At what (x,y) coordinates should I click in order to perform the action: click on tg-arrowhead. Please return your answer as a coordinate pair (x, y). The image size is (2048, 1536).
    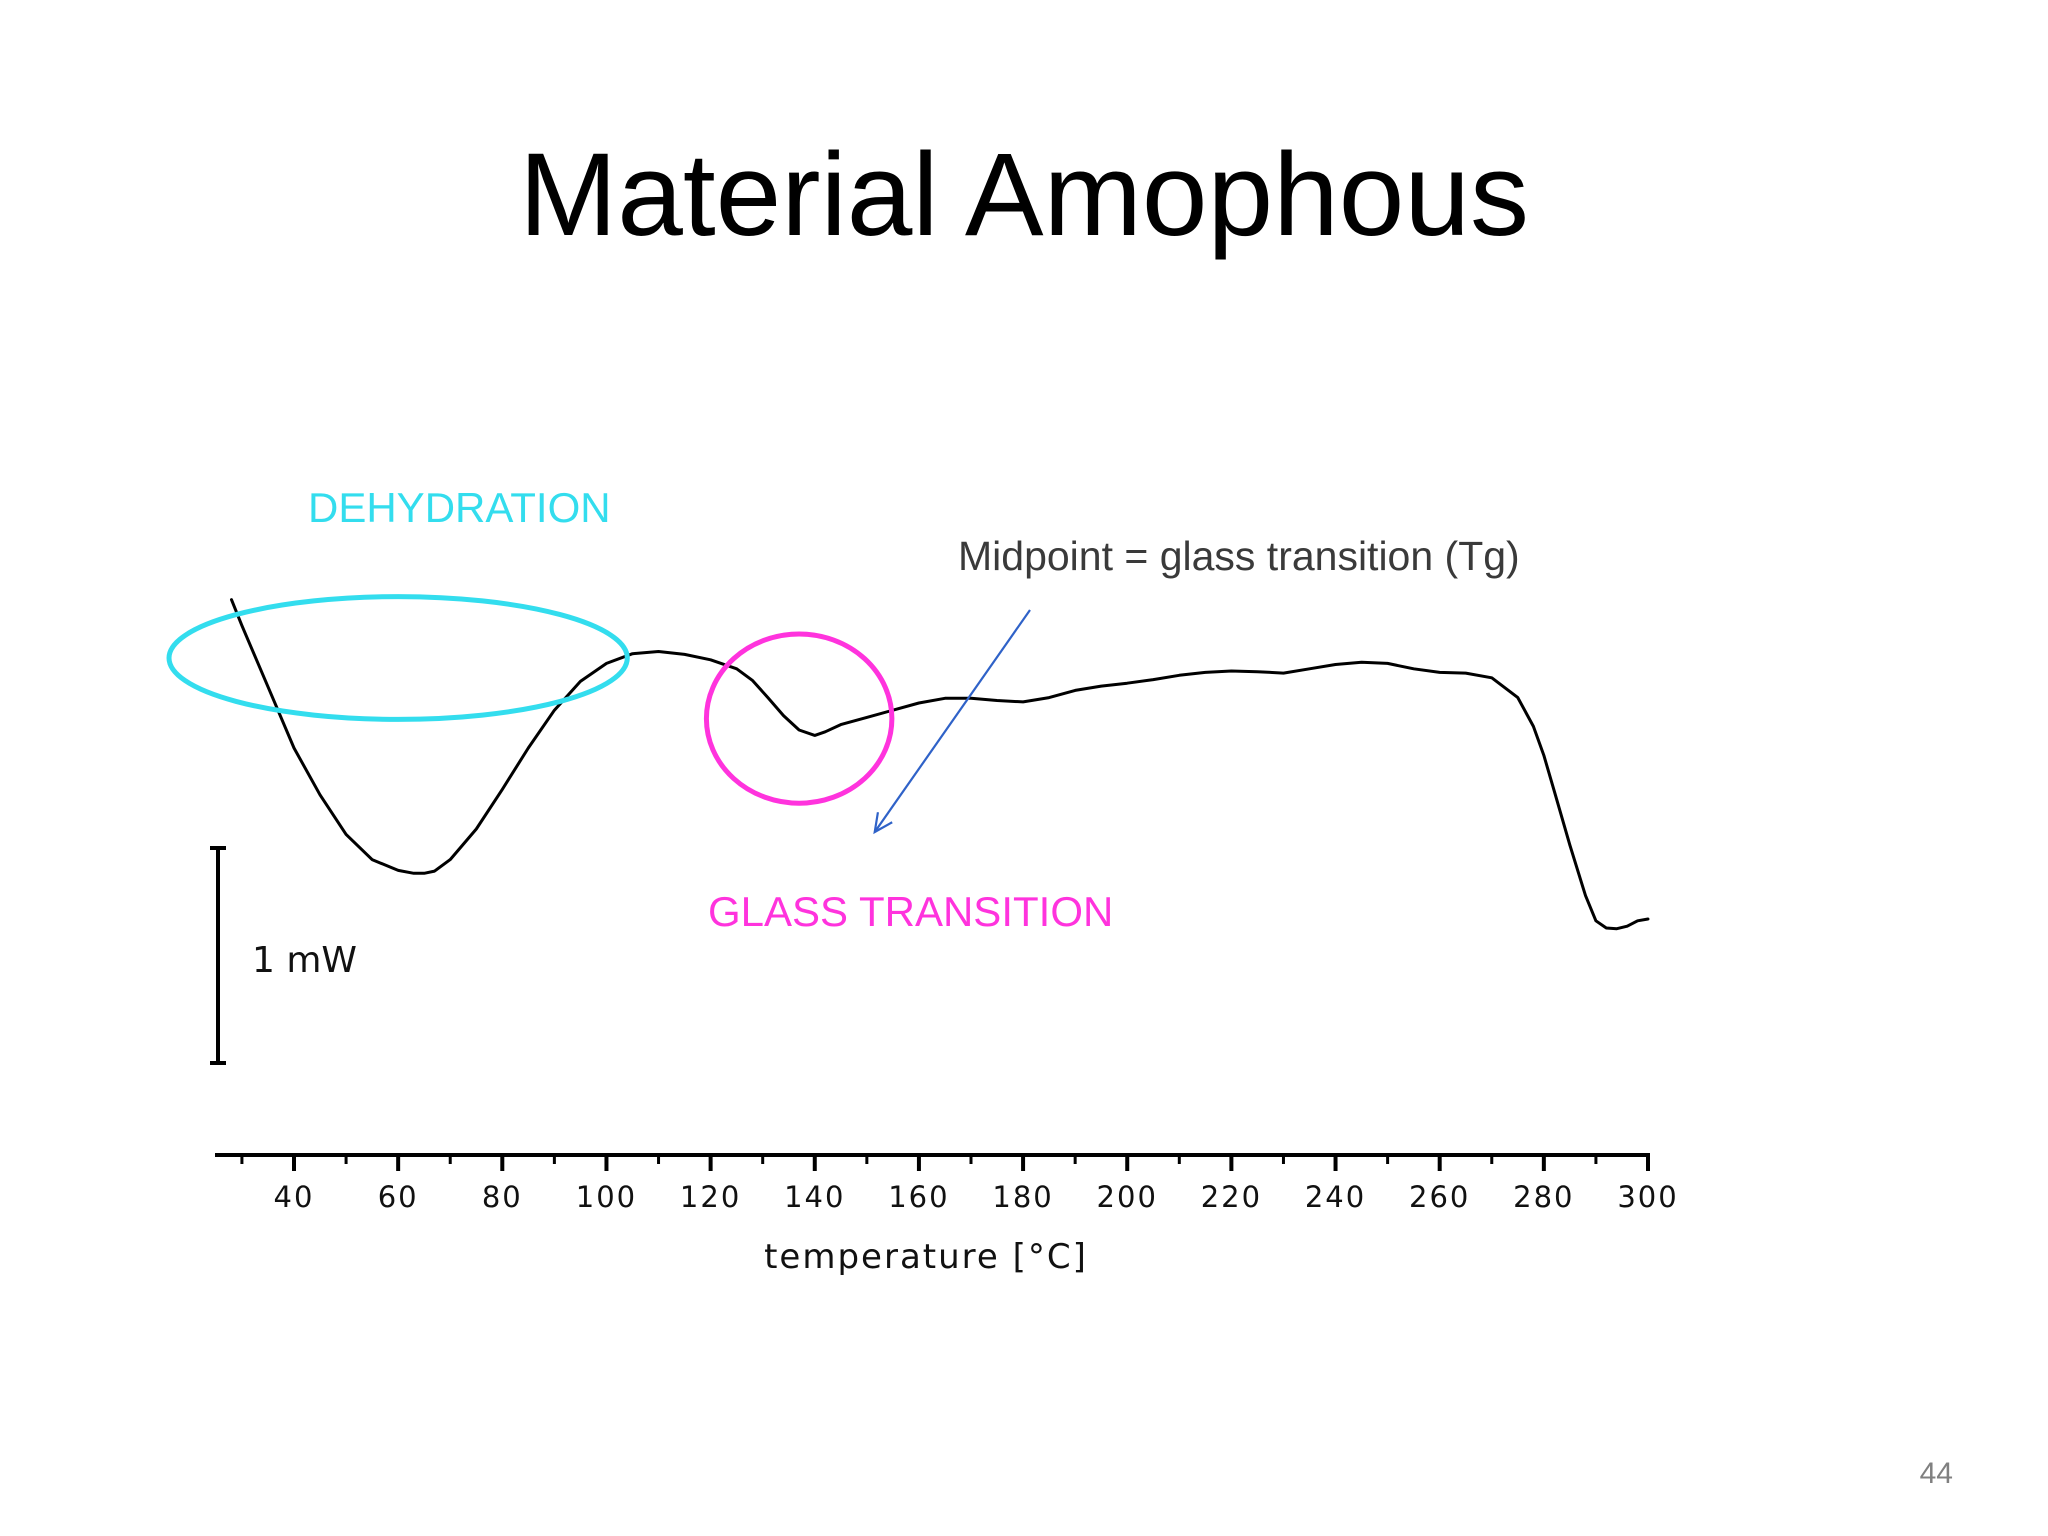
    Looking at the image, I should click on (883, 823).